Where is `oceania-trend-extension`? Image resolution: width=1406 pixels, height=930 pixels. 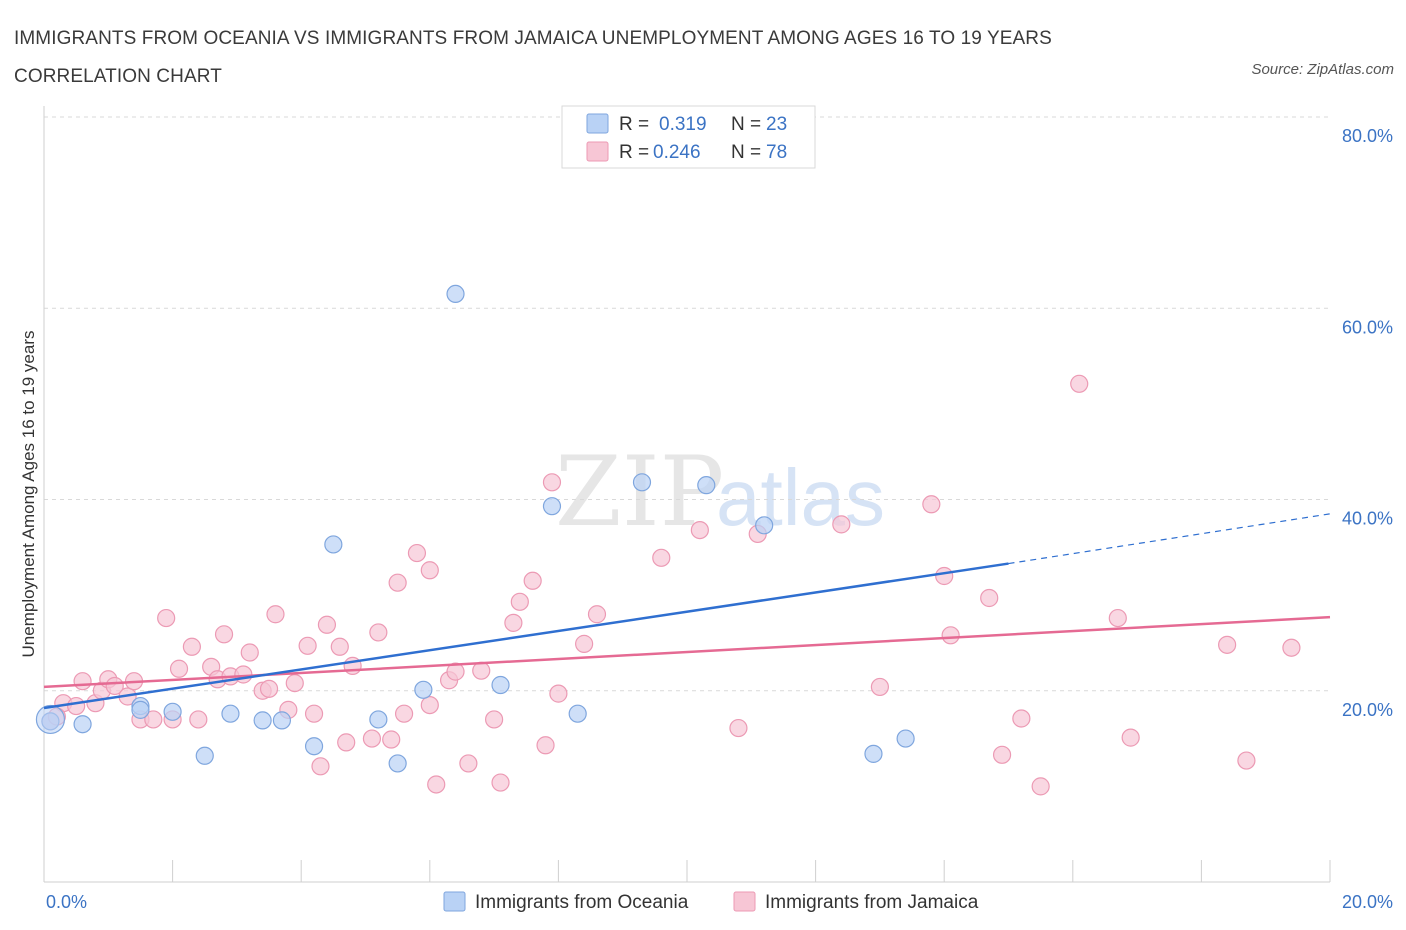
oceania-trend-extension is located at coordinates (1169, 539).